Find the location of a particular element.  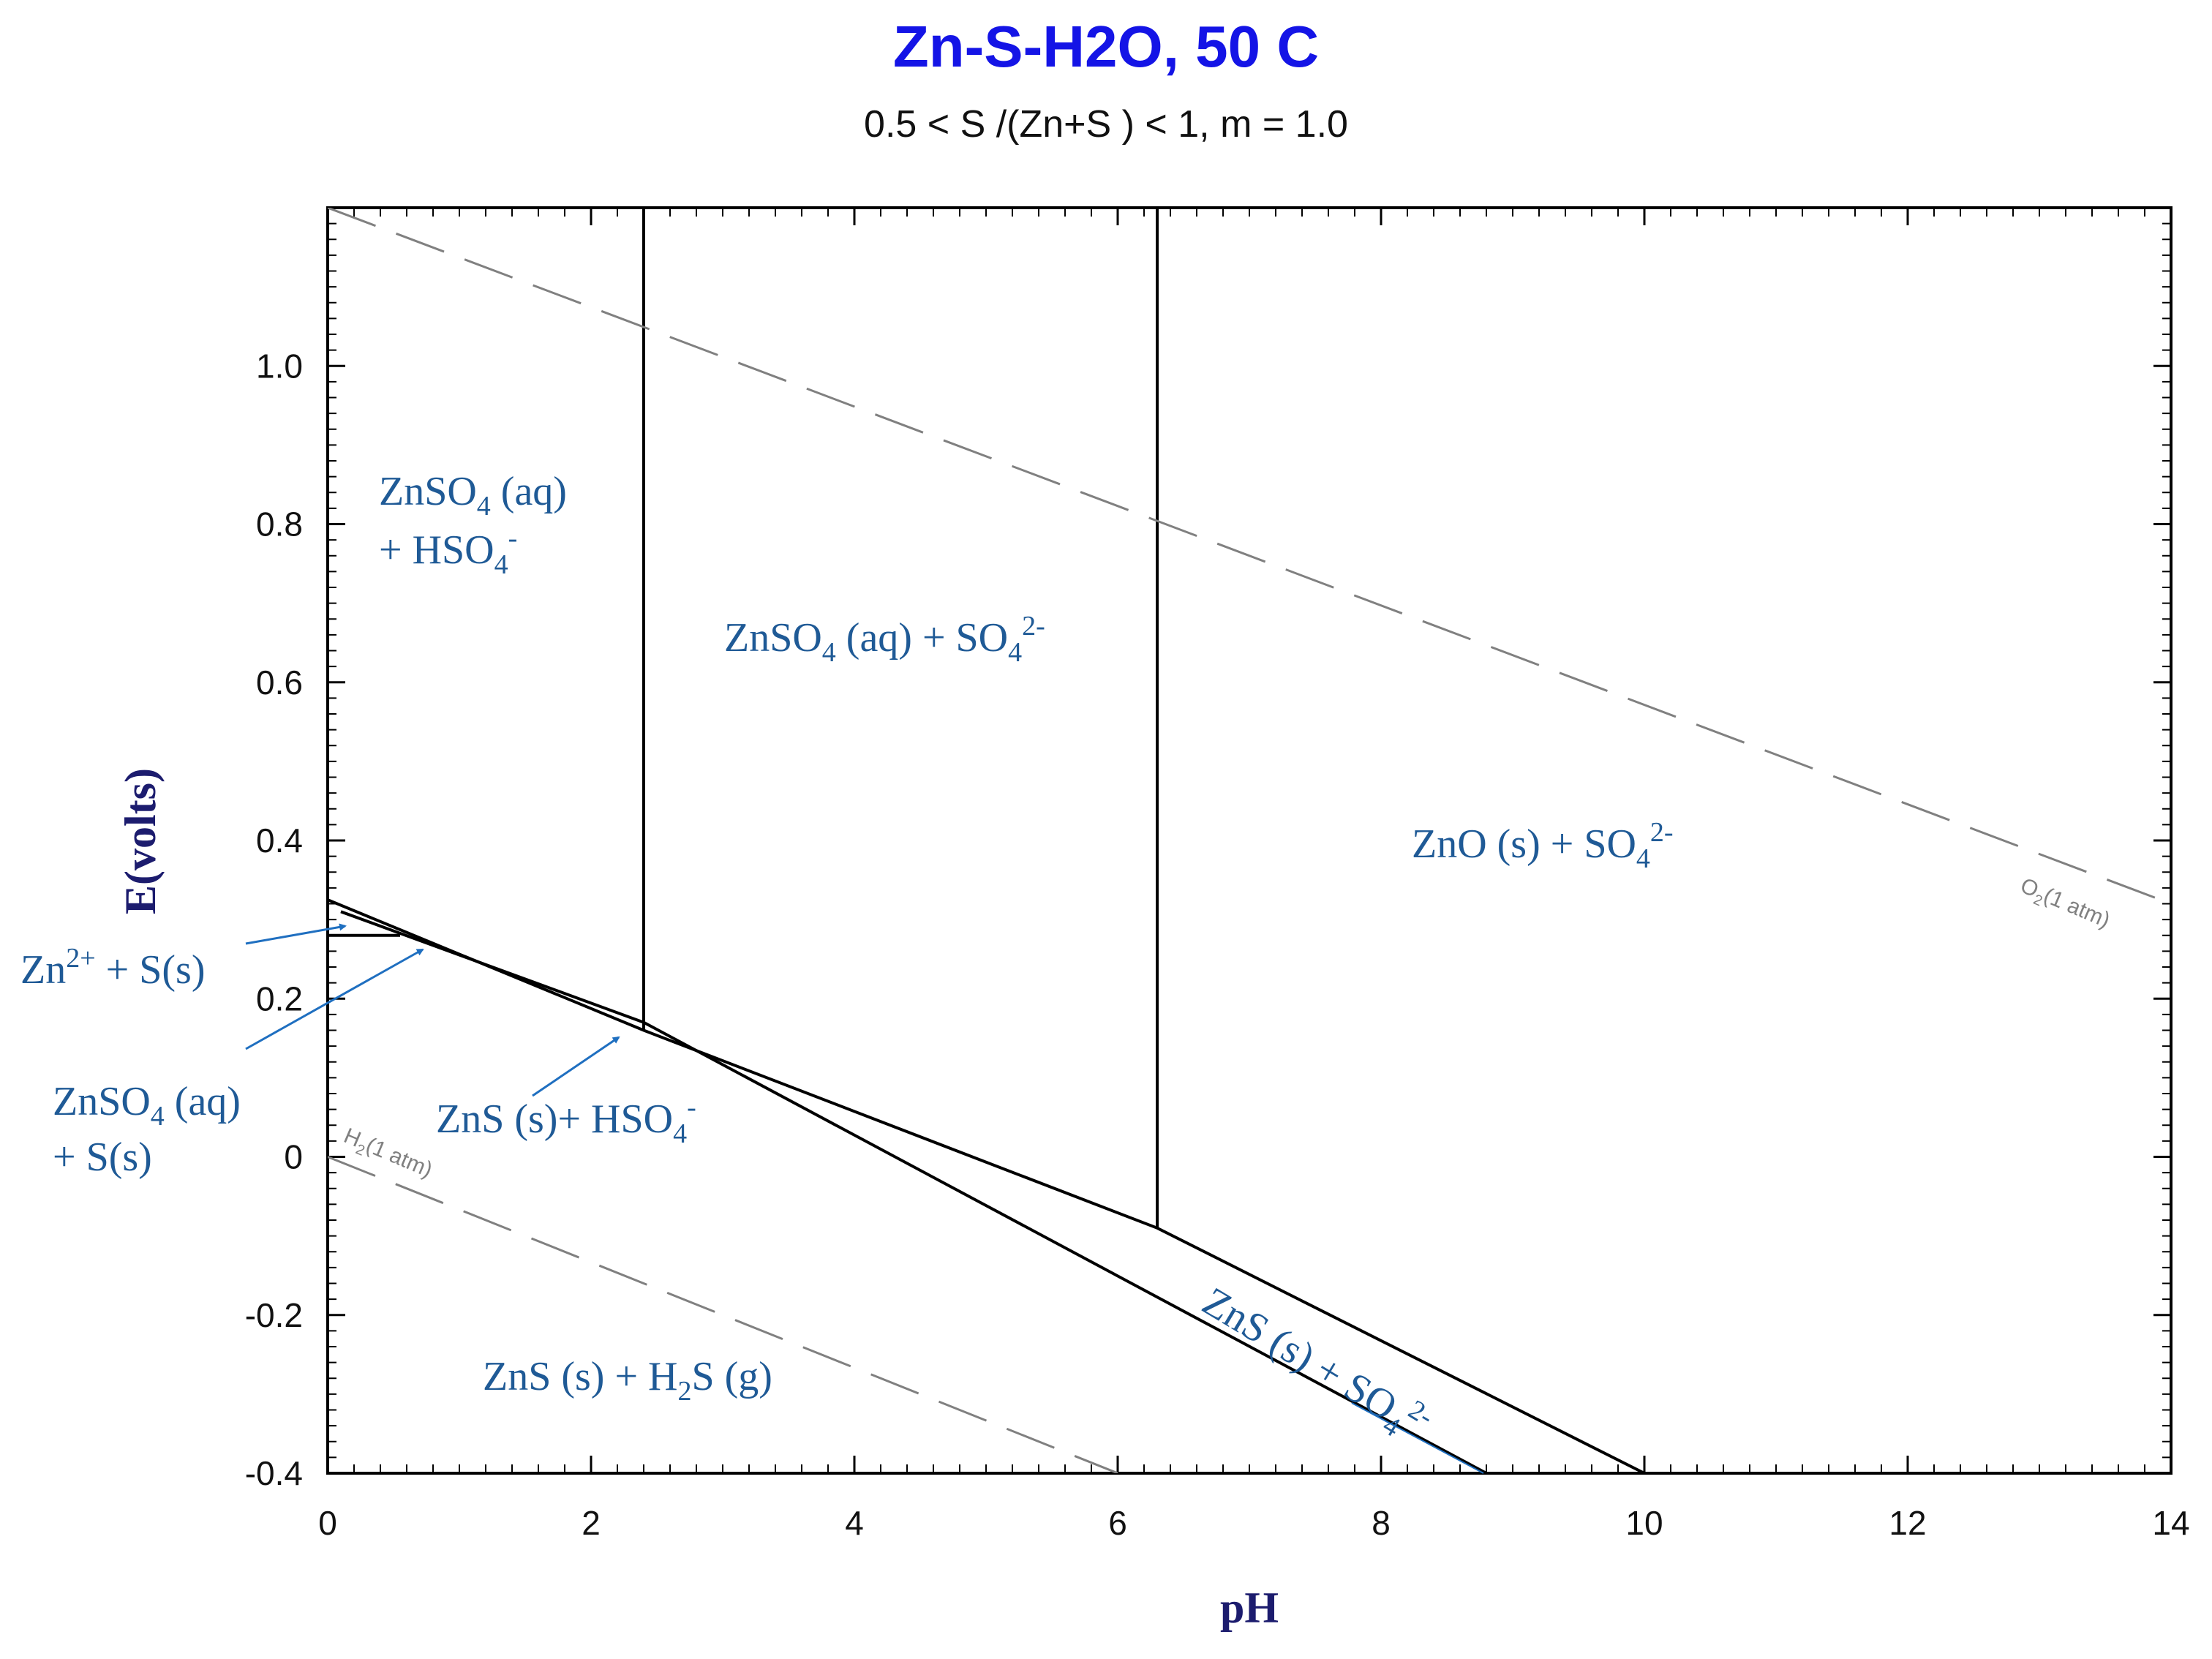

y-tick-label: -0.2 is located at coordinates (274, 1315).